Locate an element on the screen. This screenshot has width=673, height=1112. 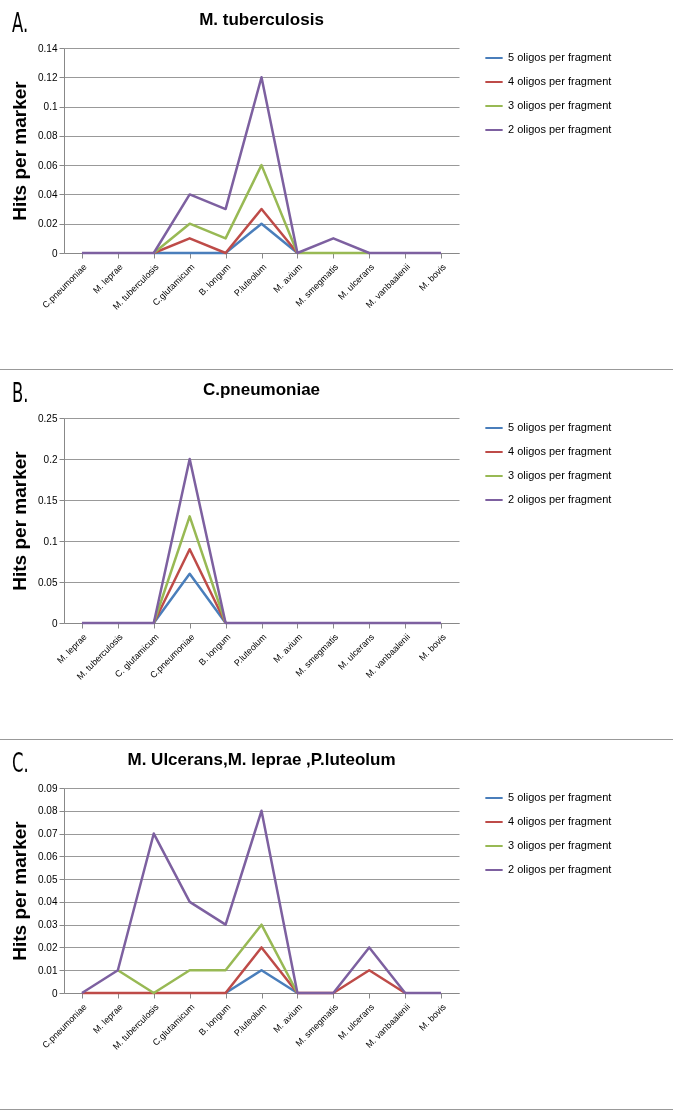
y-tick-label: 0.14 is located at coordinates (48, 48).